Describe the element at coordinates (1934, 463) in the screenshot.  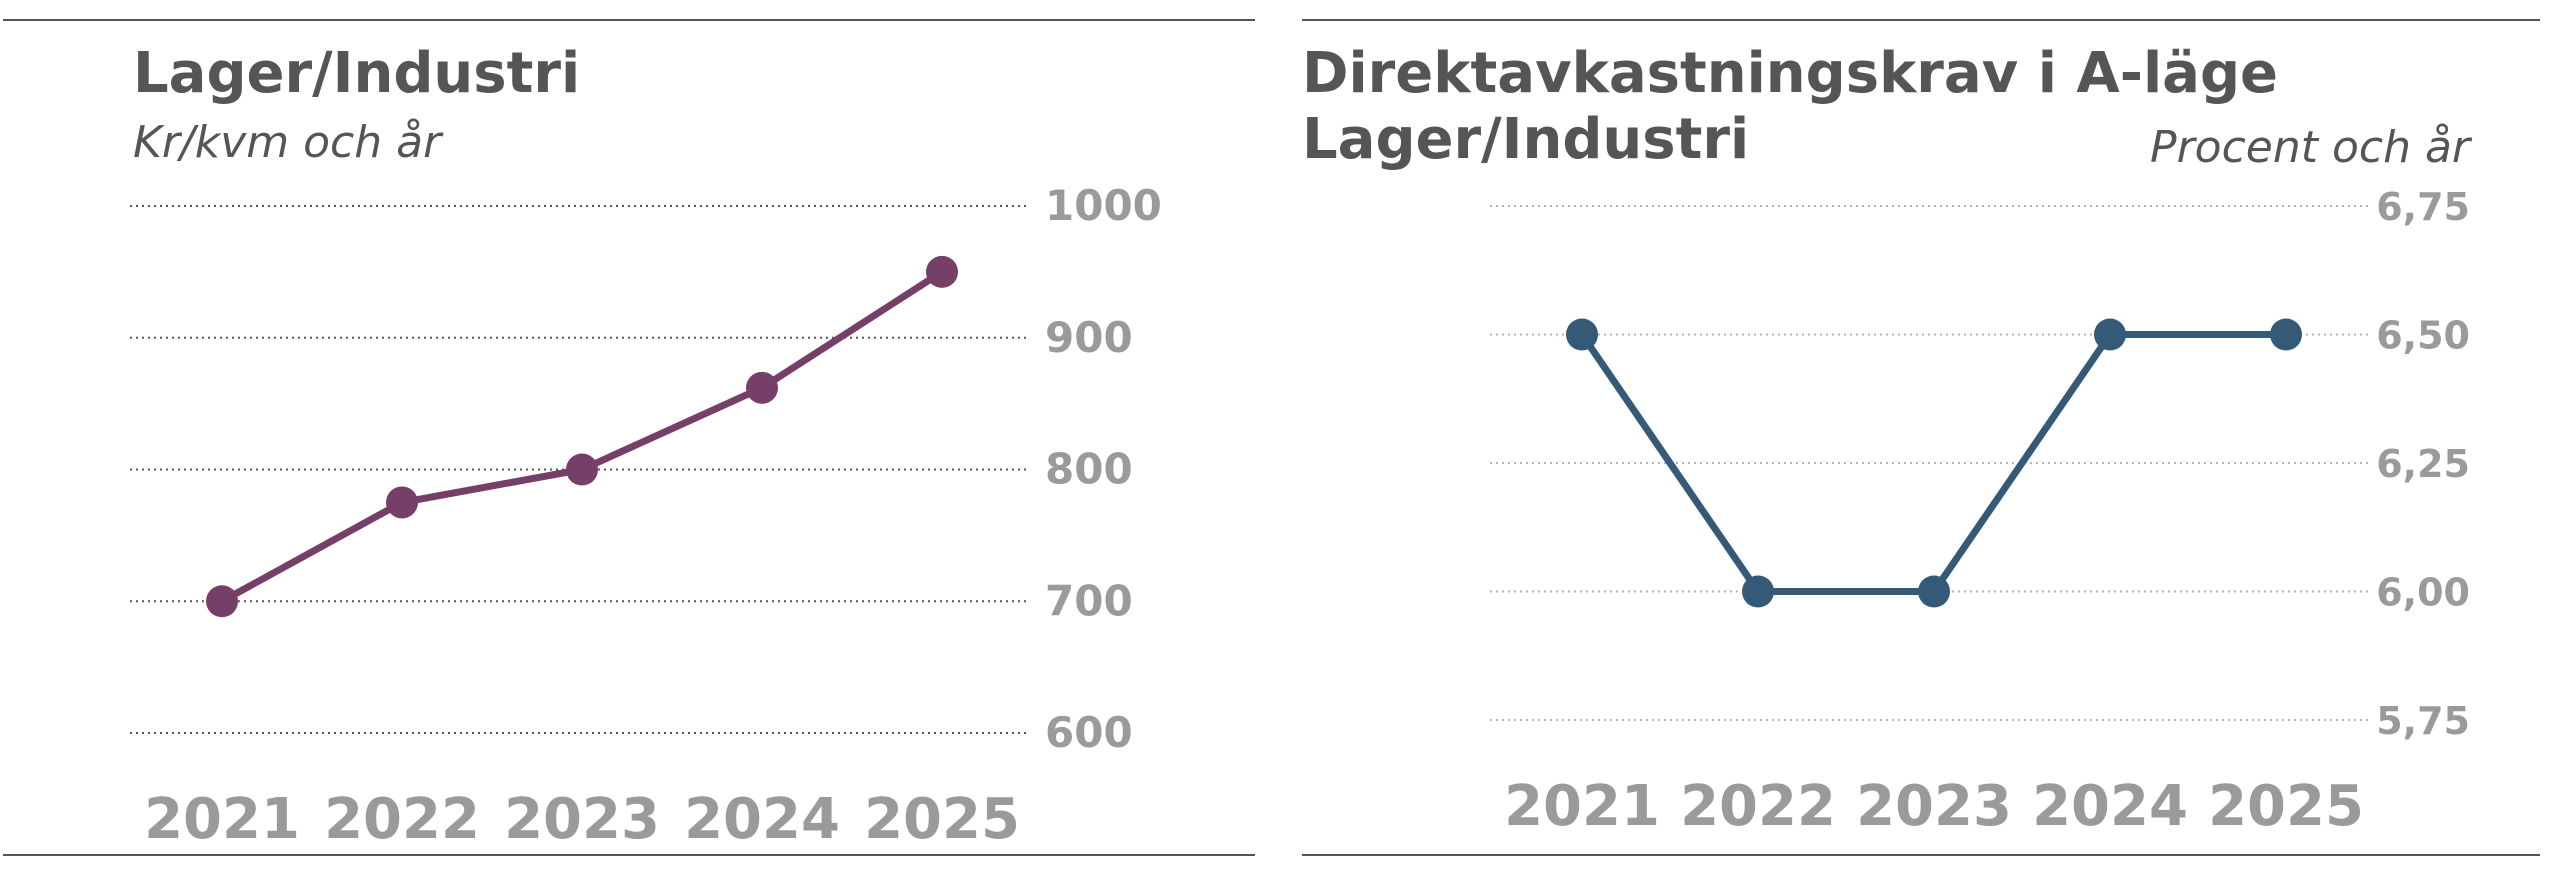
I see `chart-yield-series` at that location.